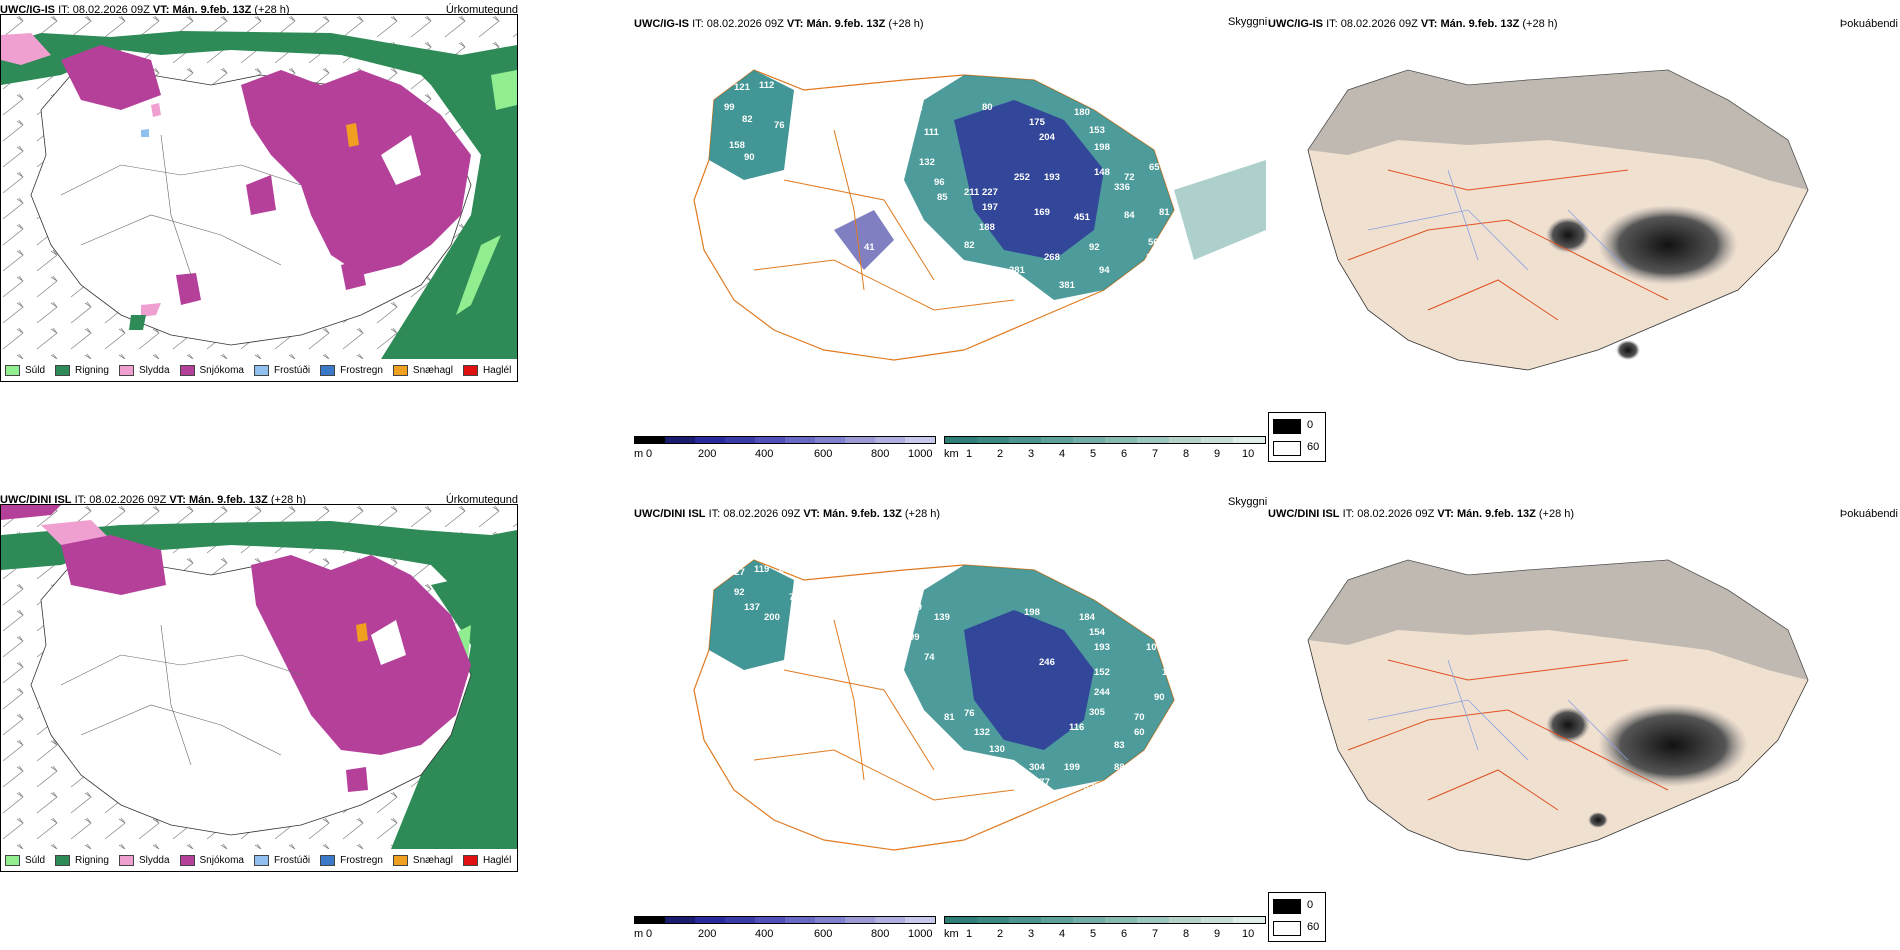 Image resolution: width=1900 pixels, height=950 pixels. Describe the element at coordinates (111, 77) in the screenshot. I see `snow-area-northwest` at that location.